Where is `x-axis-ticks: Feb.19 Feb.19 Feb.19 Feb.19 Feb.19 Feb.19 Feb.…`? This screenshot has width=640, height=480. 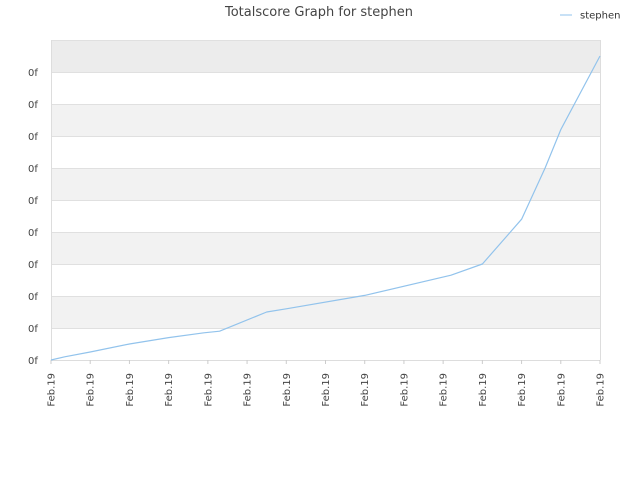 x-axis-ticks: Feb.19 Feb.19 Feb.19 Feb.19 Feb.19 Feb.19 Feb.… is located at coordinates (327, 383).